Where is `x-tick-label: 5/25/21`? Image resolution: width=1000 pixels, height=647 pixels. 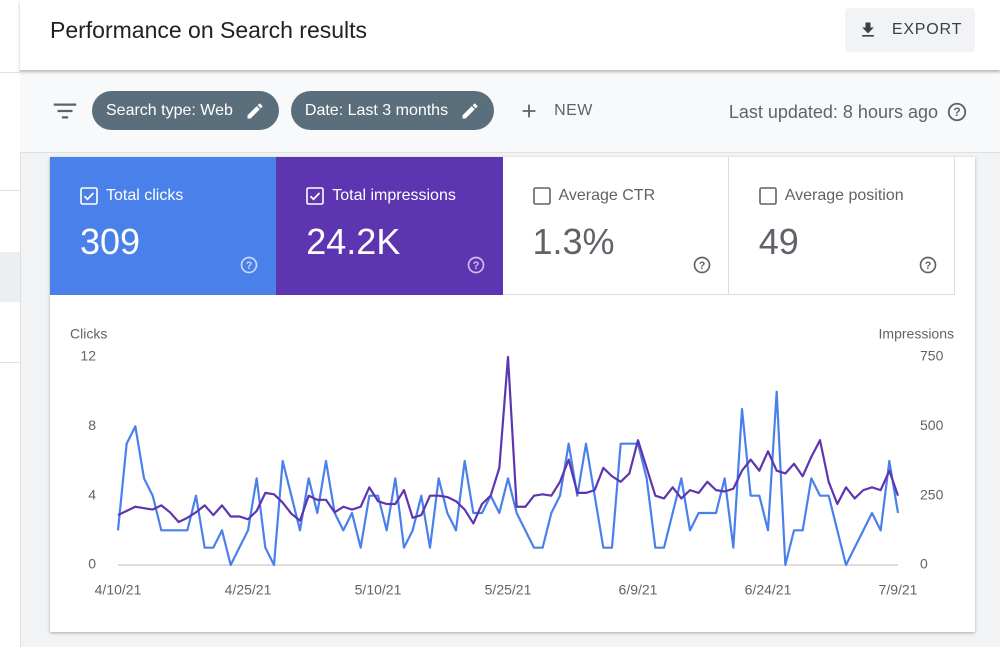 x-tick-label: 5/25/21 is located at coordinates (508, 590).